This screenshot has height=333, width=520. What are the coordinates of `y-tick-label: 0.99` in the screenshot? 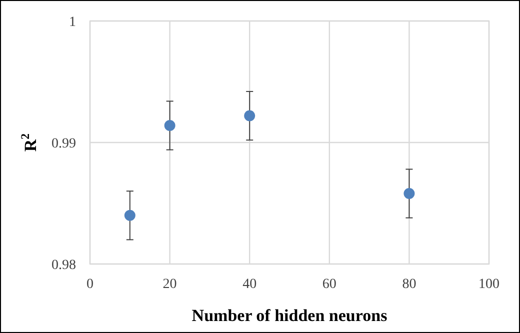 It's located at (64, 144).